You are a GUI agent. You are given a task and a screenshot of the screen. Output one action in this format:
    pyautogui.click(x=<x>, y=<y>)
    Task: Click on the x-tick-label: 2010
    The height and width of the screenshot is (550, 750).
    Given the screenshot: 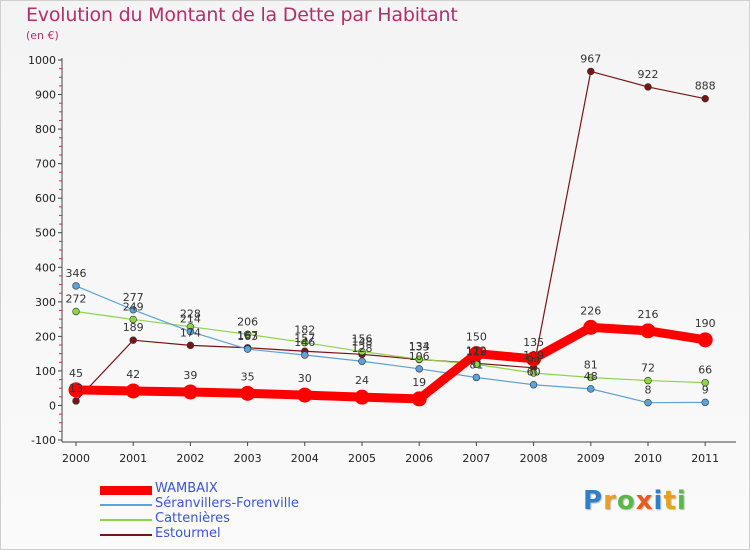 What is the action you would take?
    pyautogui.click(x=648, y=458)
    